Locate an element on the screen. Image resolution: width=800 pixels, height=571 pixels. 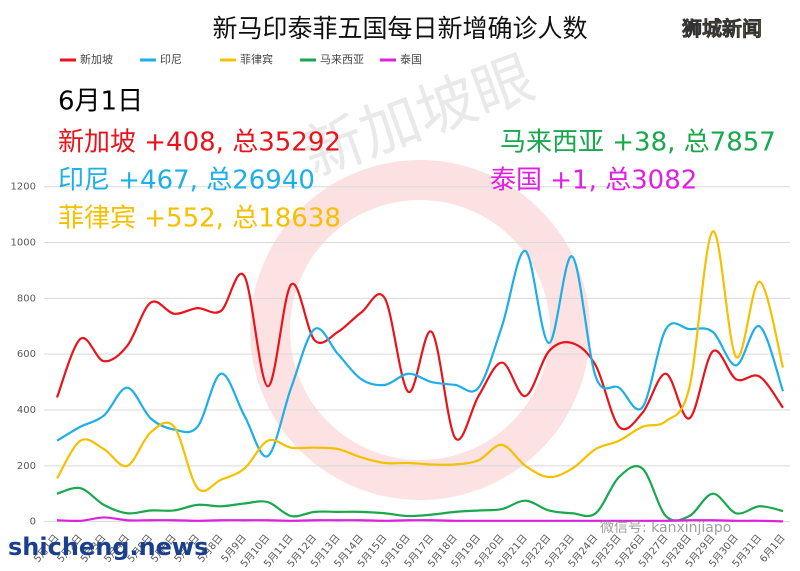
y-tick-label: 0 is located at coordinates (33, 522).